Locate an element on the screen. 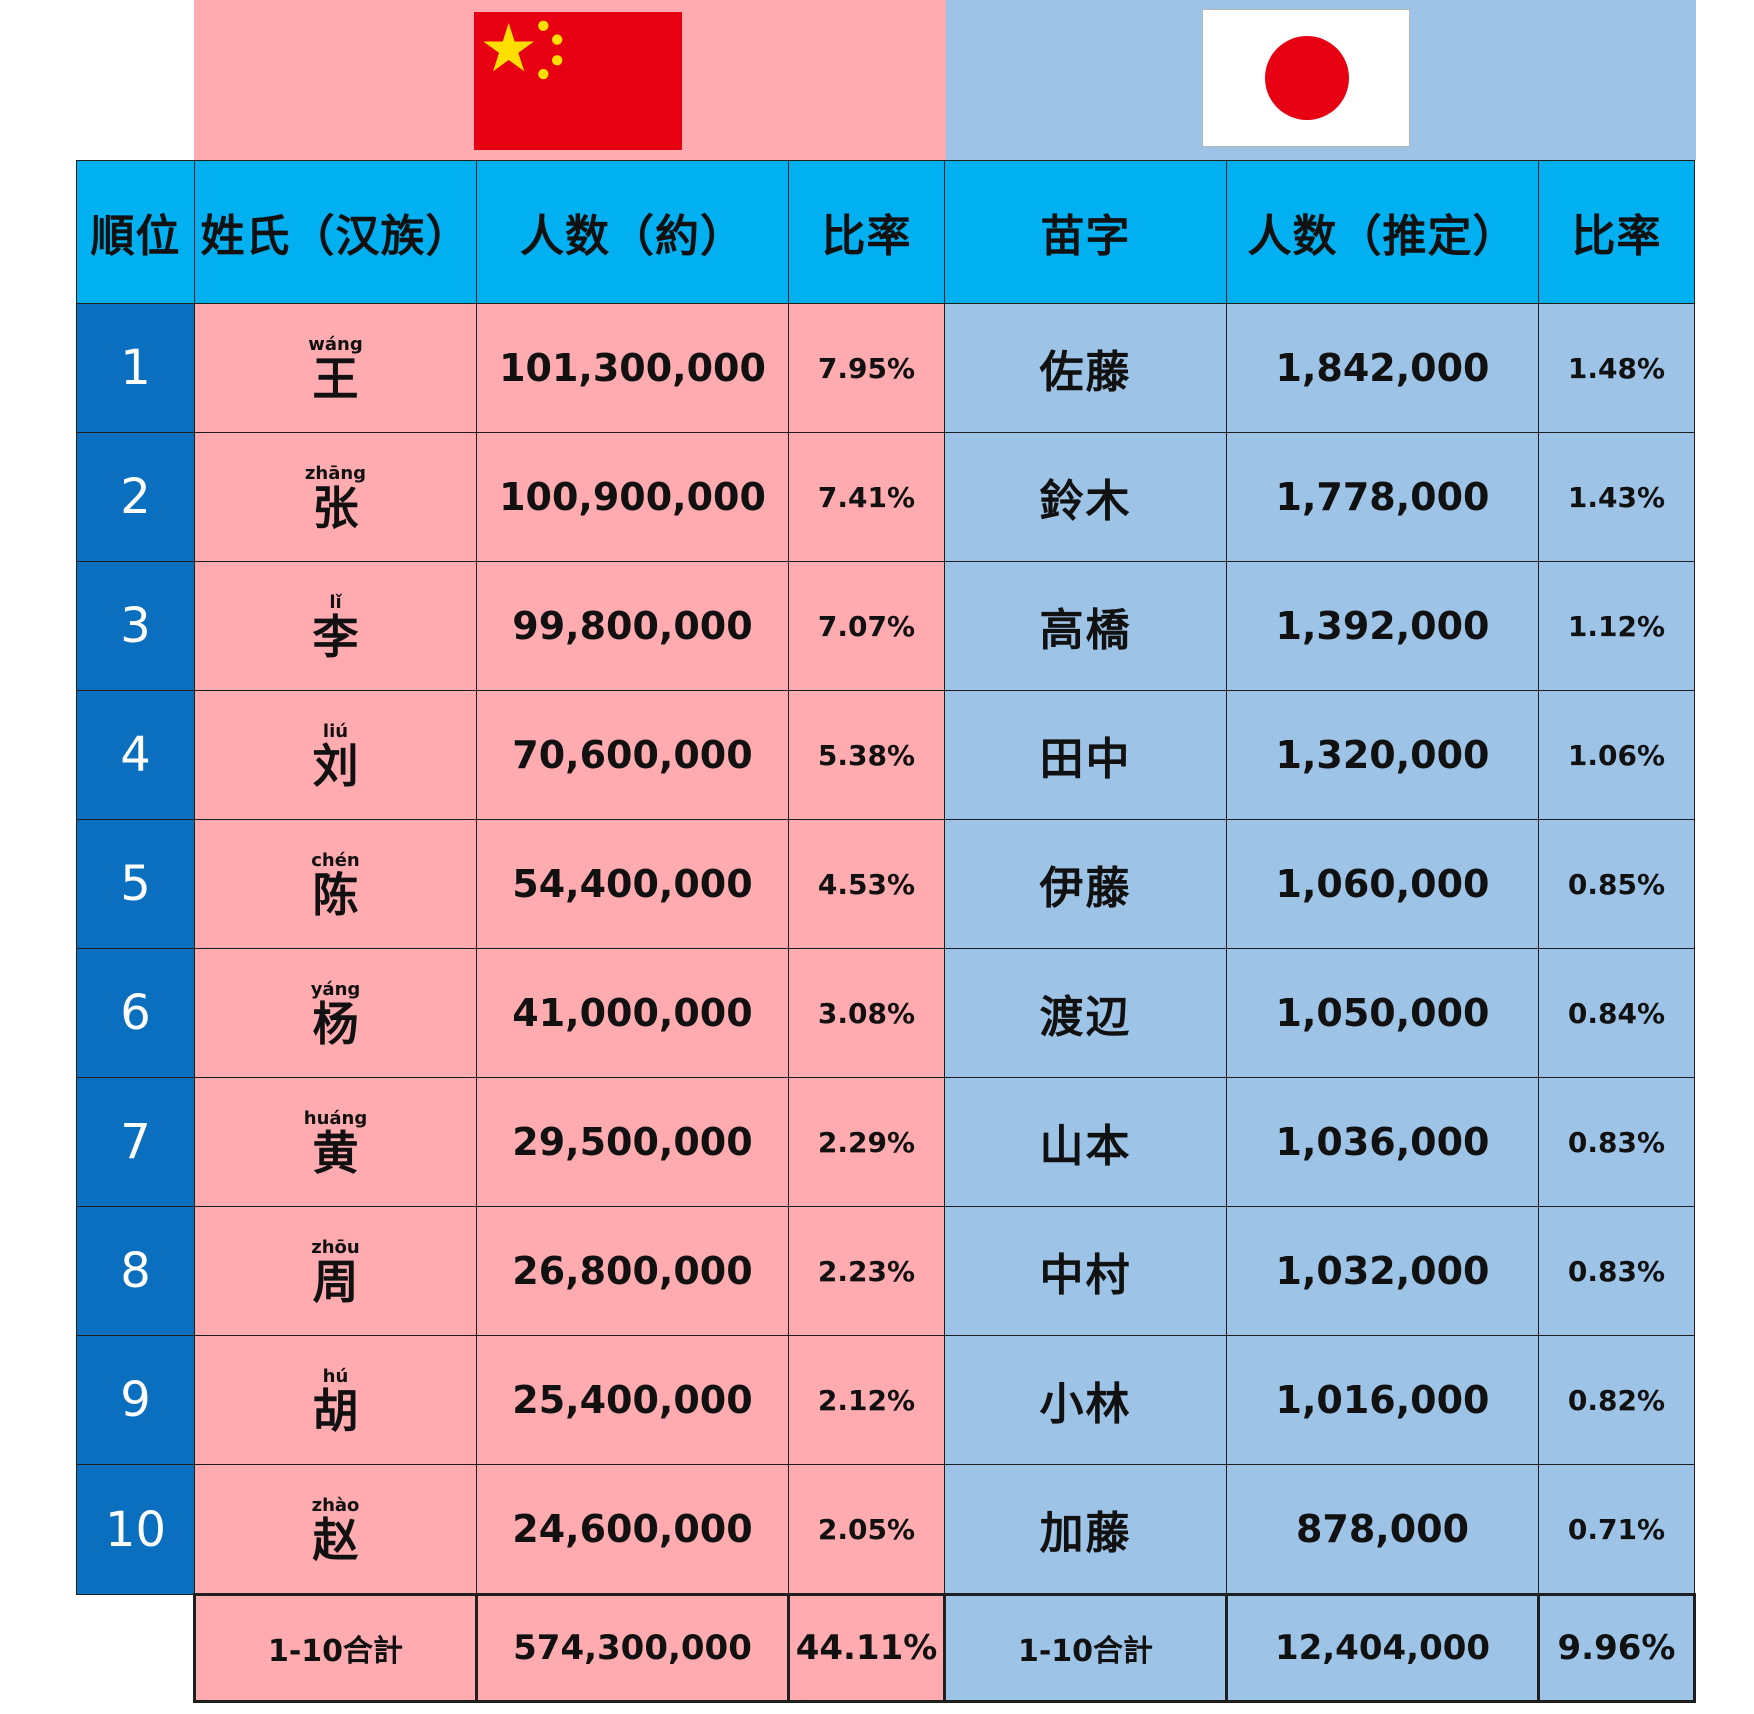 This screenshot has width=1754, height=1714. china-flag-icon is located at coordinates (578, 81).